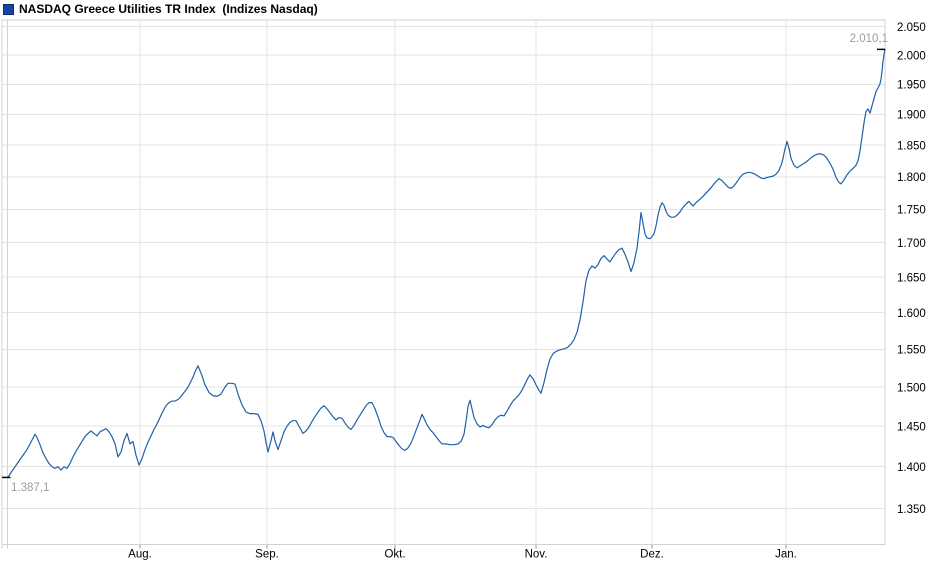 The height and width of the screenshot is (579, 940). Describe the element at coordinates (868, 39) in the screenshot. I see `series-end-value-label: 2.010,1` at that location.